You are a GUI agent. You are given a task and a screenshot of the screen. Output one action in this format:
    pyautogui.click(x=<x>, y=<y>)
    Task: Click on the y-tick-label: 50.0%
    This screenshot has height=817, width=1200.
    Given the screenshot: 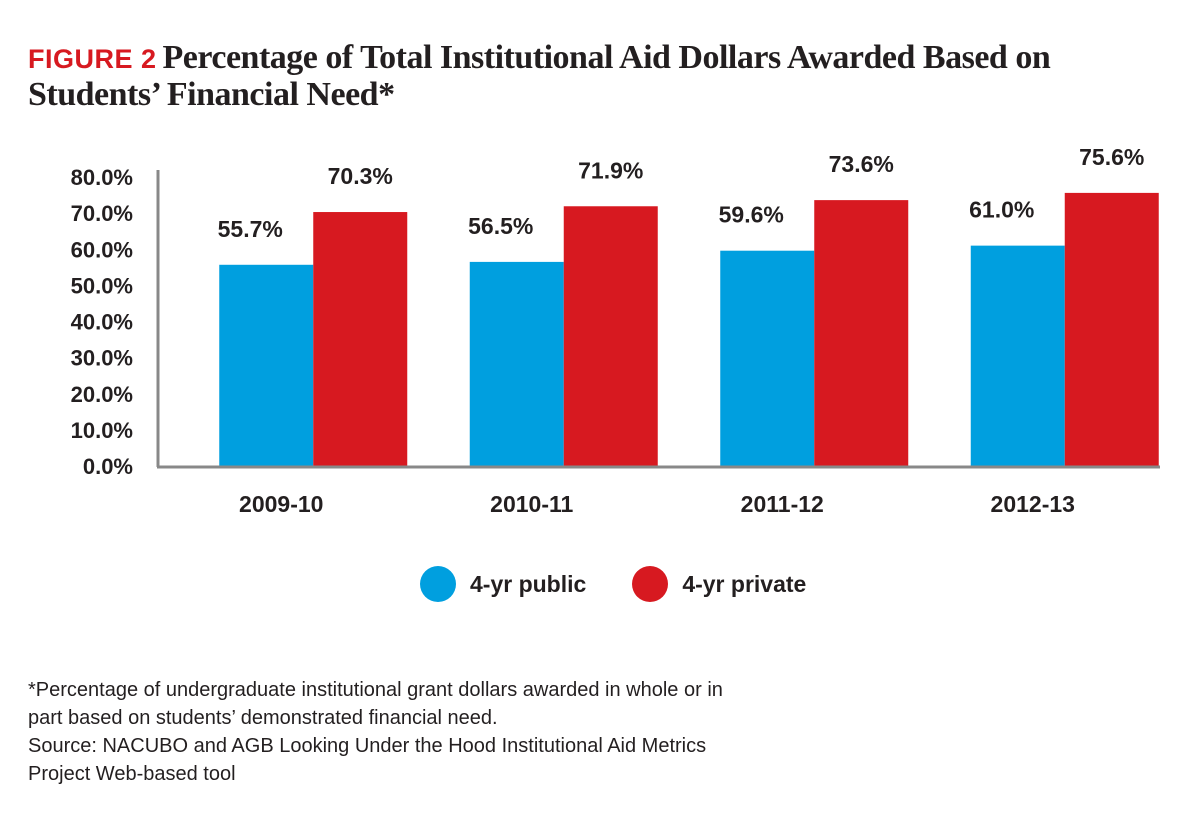 What is the action you would take?
    pyautogui.click(x=102, y=285)
    